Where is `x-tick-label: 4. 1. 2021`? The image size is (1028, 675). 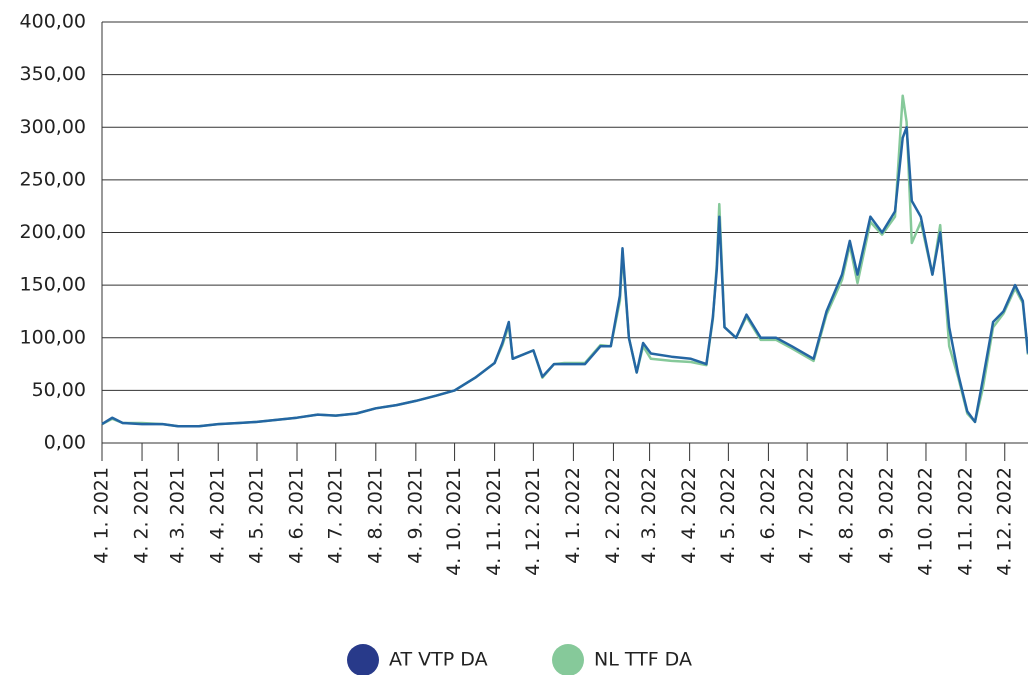 x-tick-label: 4. 1. 2021 is located at coordinates (102, 515).